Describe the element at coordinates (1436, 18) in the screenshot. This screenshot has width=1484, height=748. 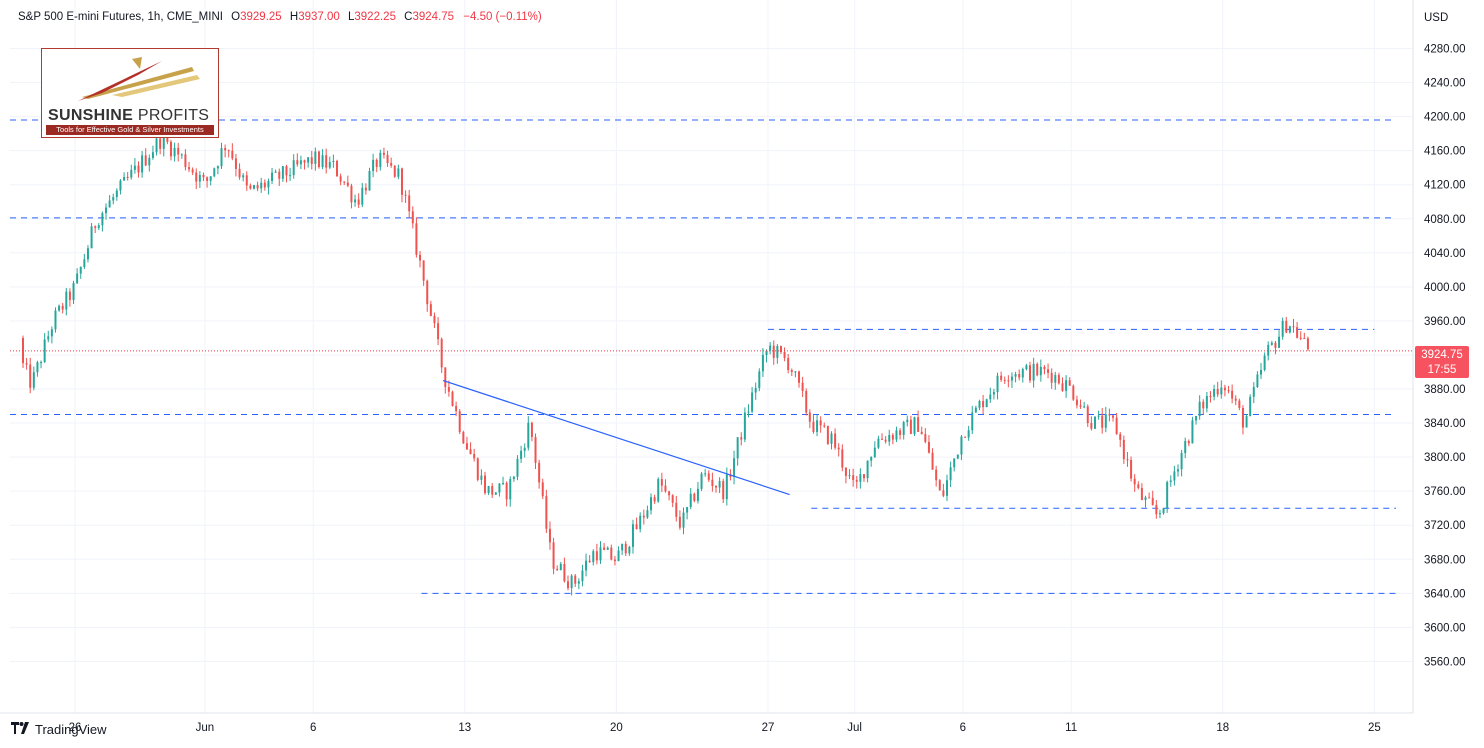
I see `currency-label: USD` at that location.